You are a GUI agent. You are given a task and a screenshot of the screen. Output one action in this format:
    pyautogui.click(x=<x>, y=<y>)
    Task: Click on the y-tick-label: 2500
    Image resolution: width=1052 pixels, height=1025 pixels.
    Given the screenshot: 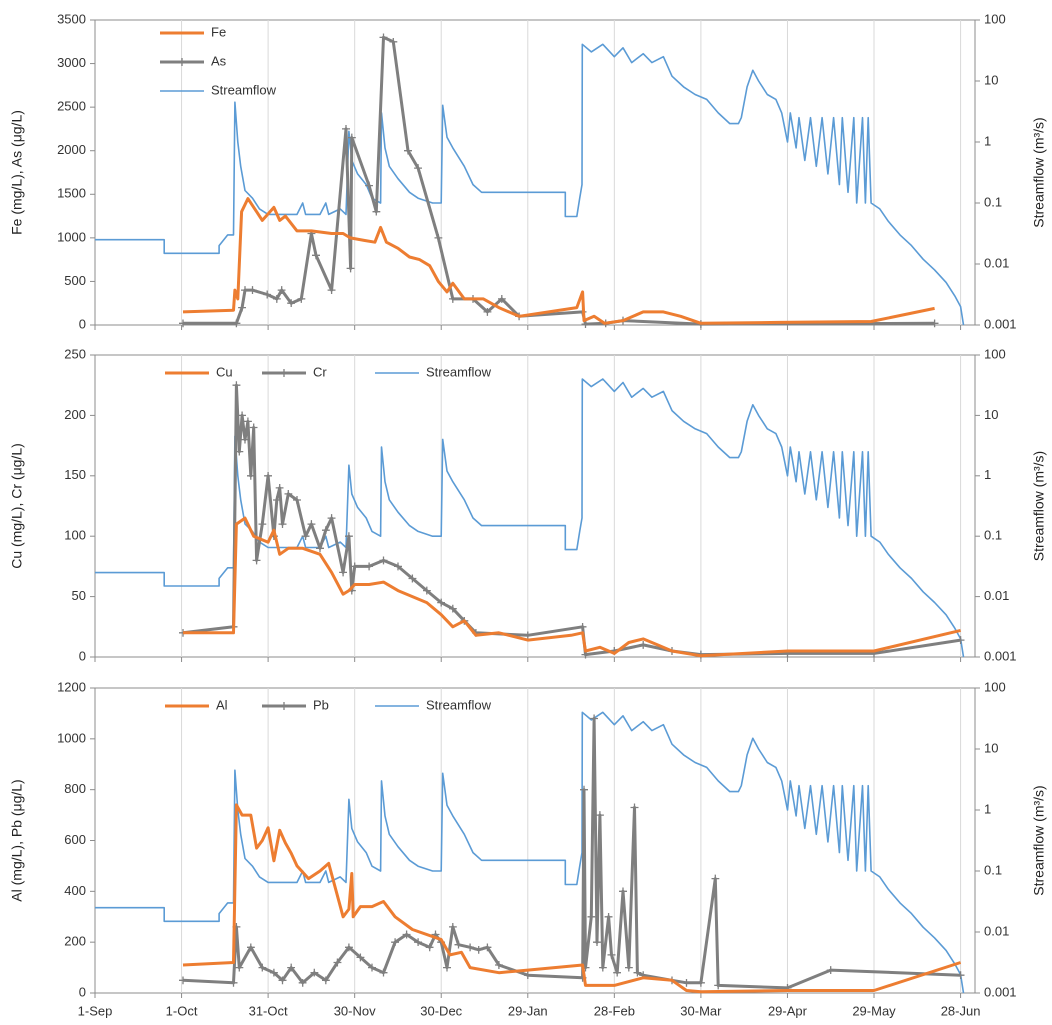 What is the action you would take?
    pyautogui.click(x=71, y=106)
    